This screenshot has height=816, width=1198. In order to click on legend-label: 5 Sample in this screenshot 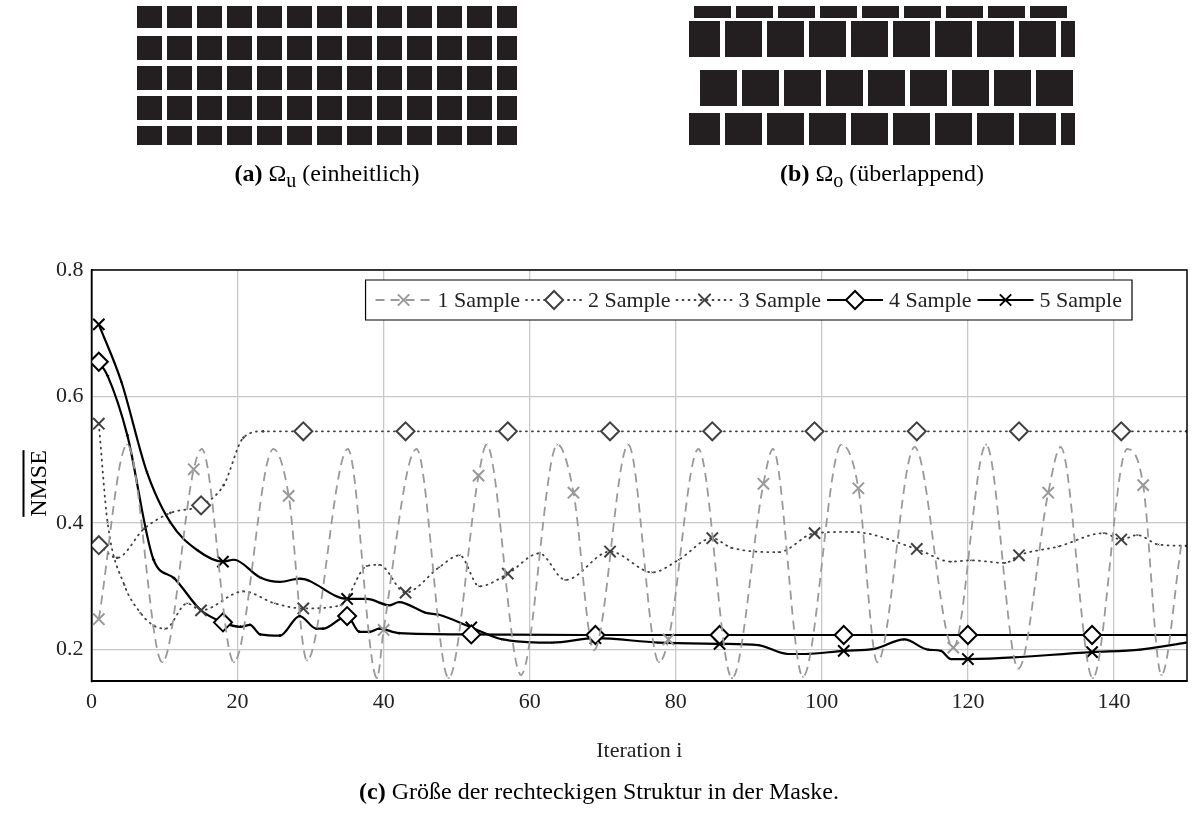, I will do `click(1081, 299)`.